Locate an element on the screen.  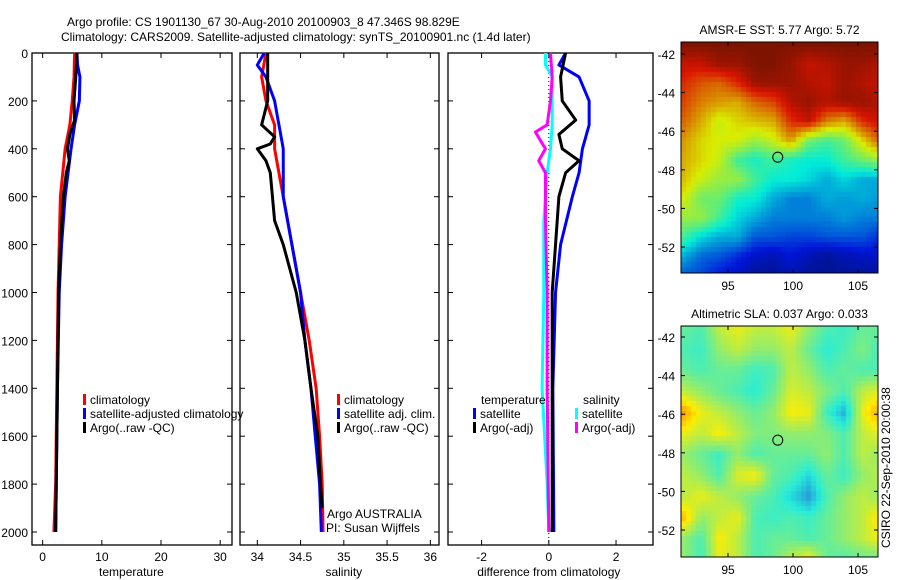
sla-map-xtick-label: 105 is located at coordinates (858, 570).